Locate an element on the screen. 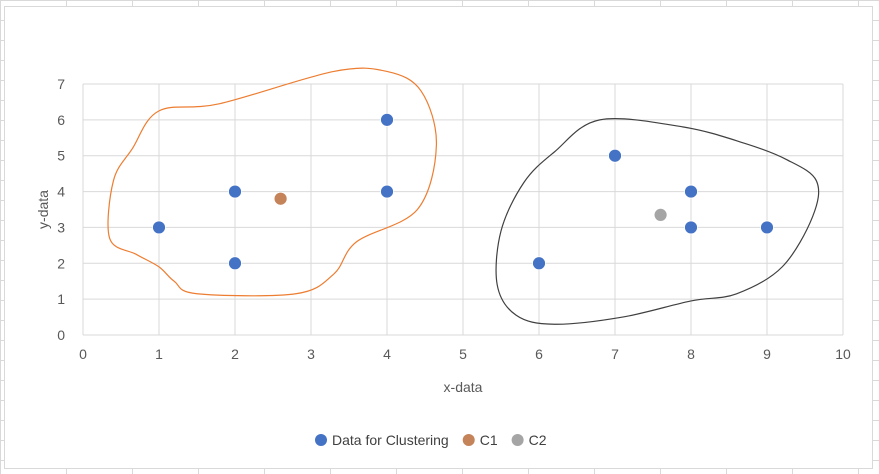 This screenshot has height=474, width=879. y-tick-label: 5 is located at coordinates (61, 156).